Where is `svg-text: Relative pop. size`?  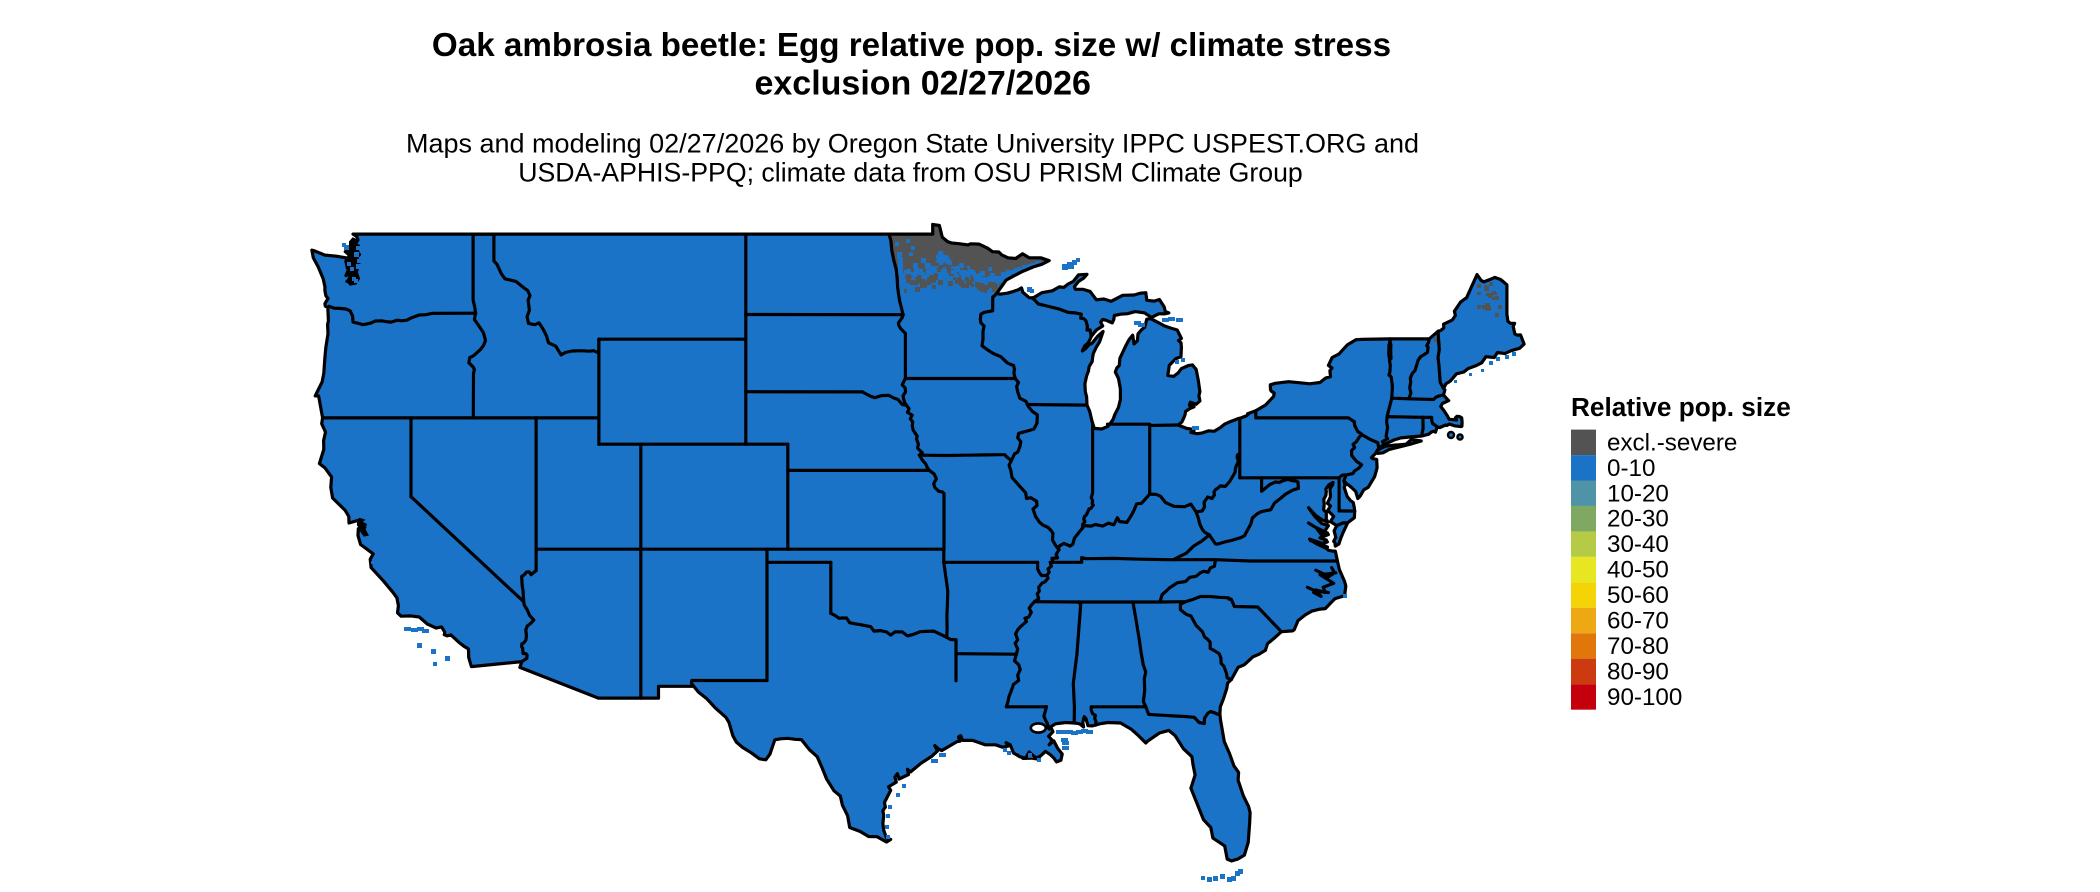 svg-text: Relative pop. size is located at coordinates (1681, 407).